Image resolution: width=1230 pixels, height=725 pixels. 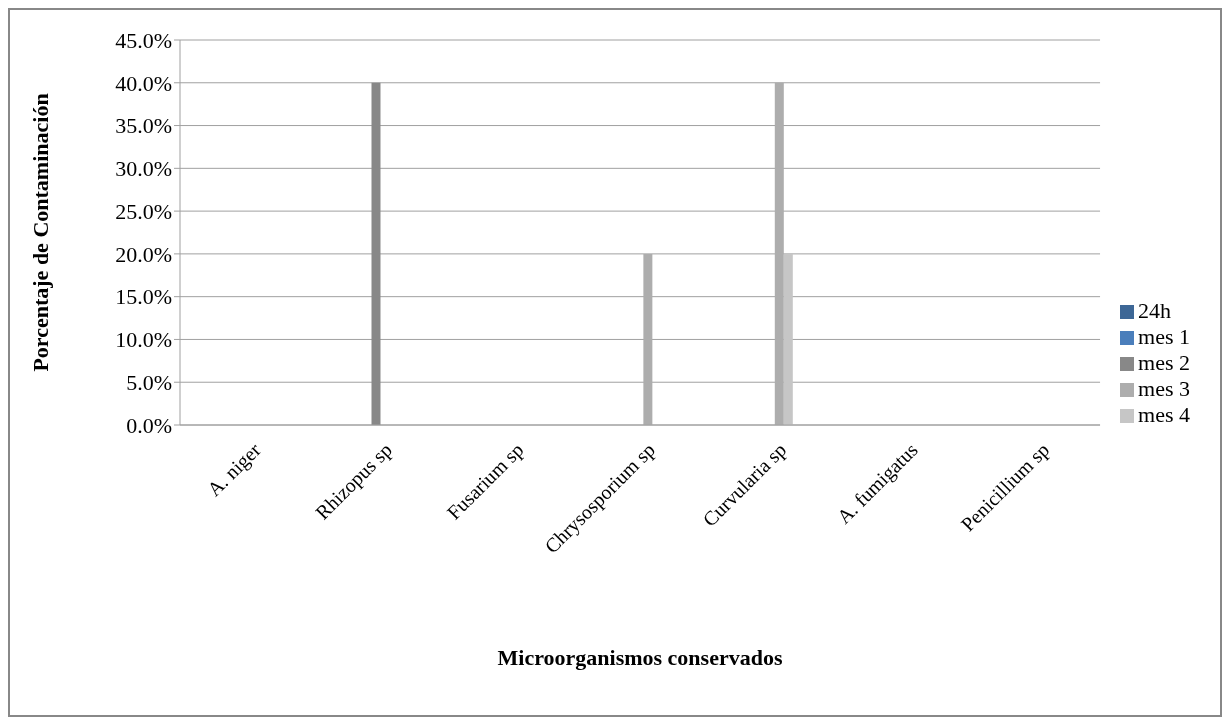 What do you see at coordinates (149, 425) in the screenshot?
I see `y-tick-label: 0.0%` at bounding box center [149, 425].